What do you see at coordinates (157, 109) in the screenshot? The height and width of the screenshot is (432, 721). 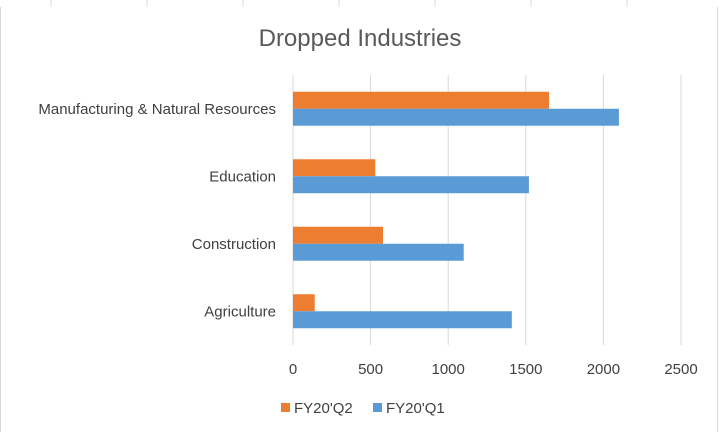 I see `category-label: Manufacturing & Natural Resources` at bounding box center [157, 109].